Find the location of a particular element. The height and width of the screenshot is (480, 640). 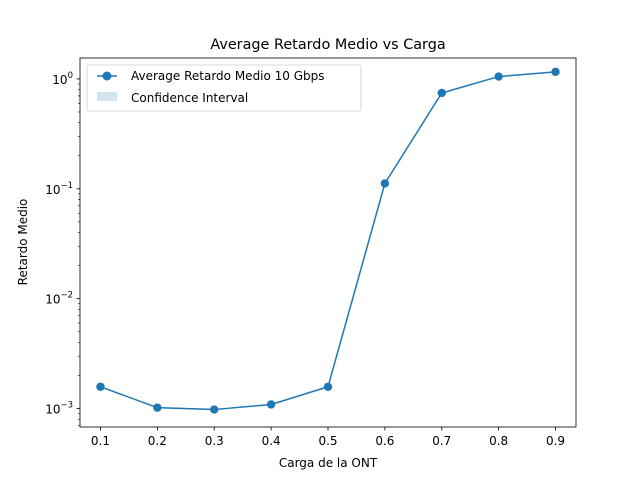

x-tick-label: 0.8 is located at coordinates (498, 441).